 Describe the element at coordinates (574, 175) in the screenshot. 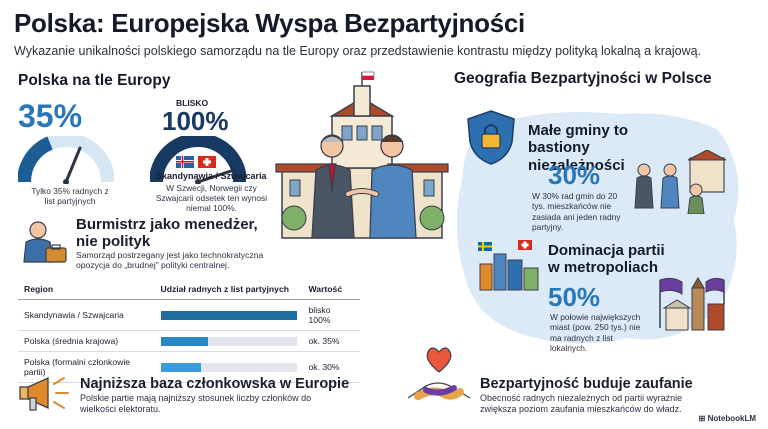

I see `small-gminas-value: 30%` at that location.